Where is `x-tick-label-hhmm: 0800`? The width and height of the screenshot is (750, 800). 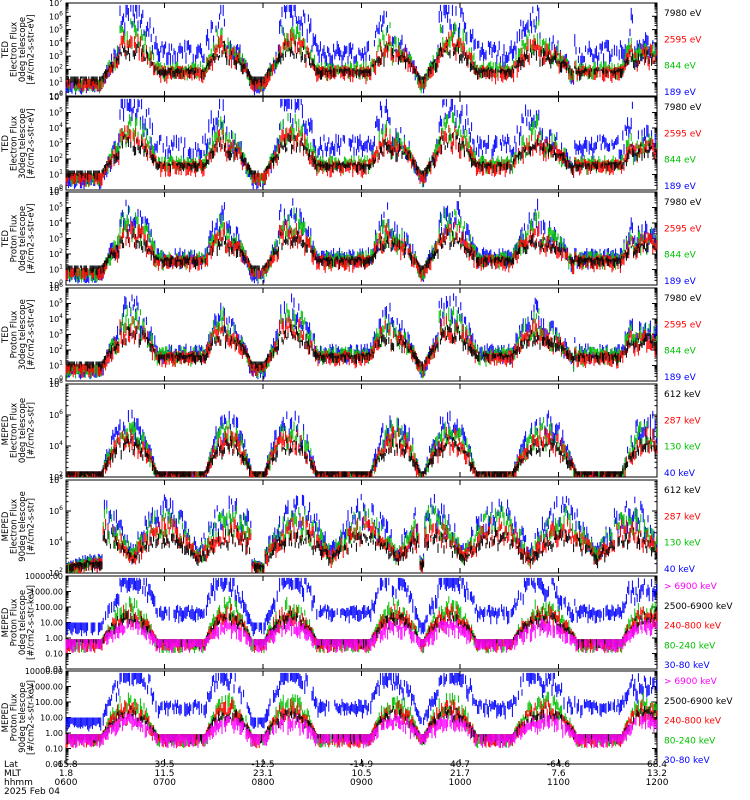 x-tick-label-hhmm: 0800 is located at coordinates (263, 783).